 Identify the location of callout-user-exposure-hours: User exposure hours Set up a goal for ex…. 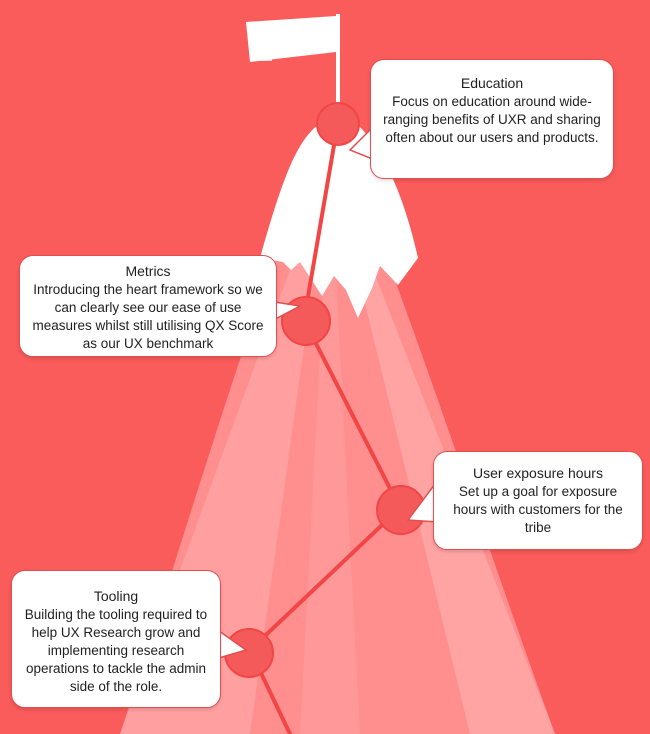
(538, 500).